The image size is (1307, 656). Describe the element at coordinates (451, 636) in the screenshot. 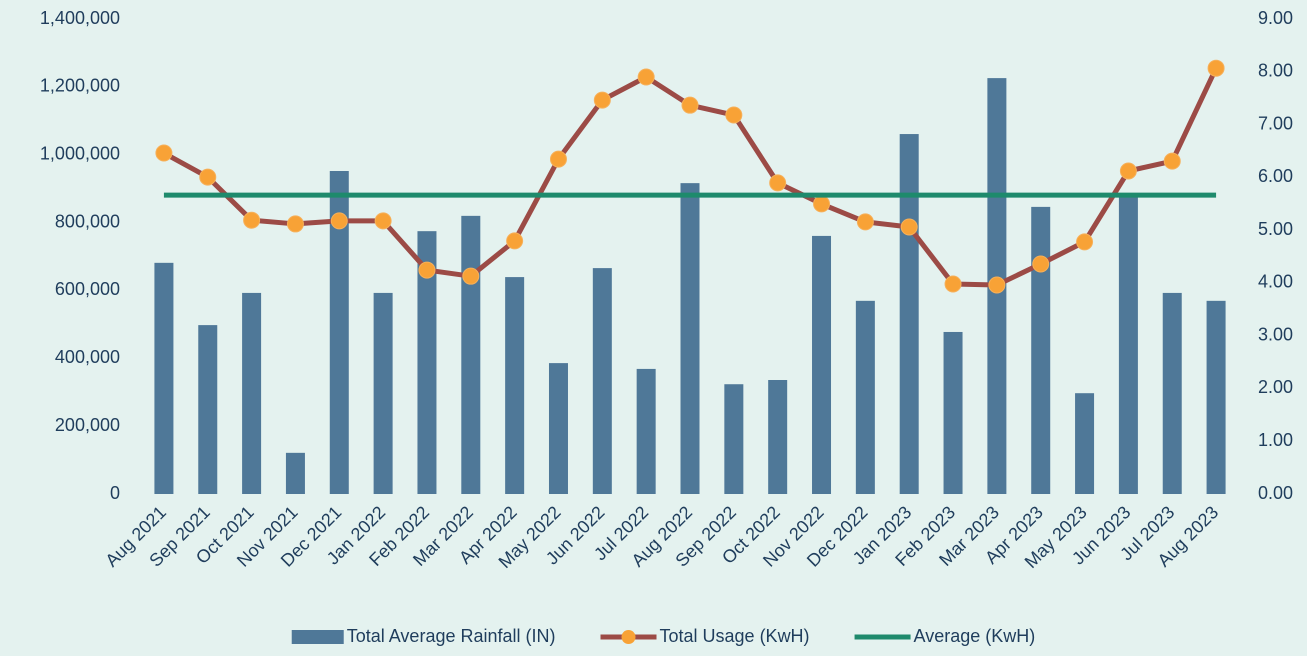

I see `legend-label: Total Average Rainfall (IN)` at that location.